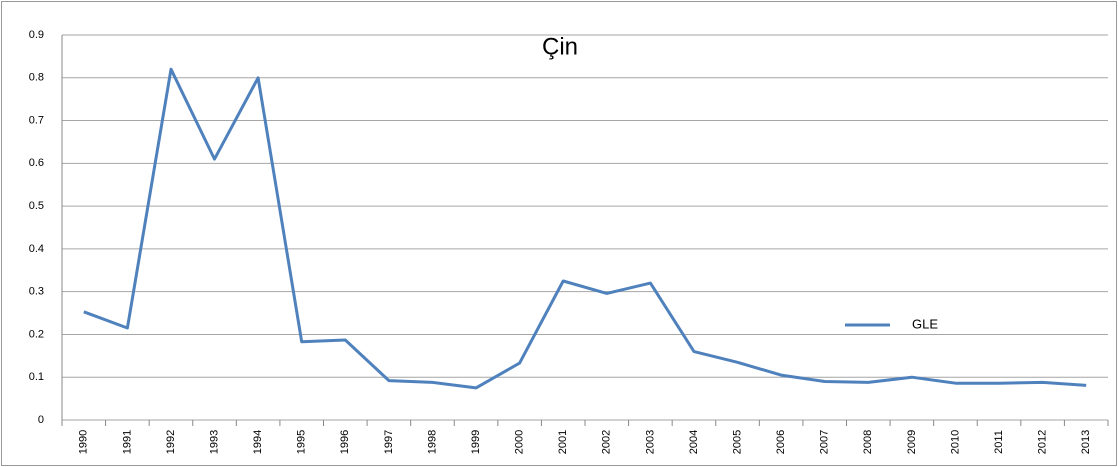  Describe the element at coordinates (520, 442) in the screenshot. I see `x-tick-label: 2000` at that location.